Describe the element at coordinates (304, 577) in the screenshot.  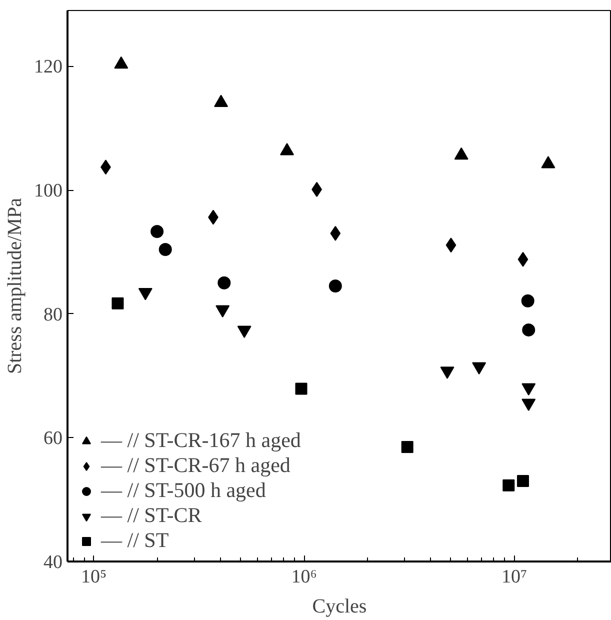
I see `x-tick-label: 10⁶` at that location.